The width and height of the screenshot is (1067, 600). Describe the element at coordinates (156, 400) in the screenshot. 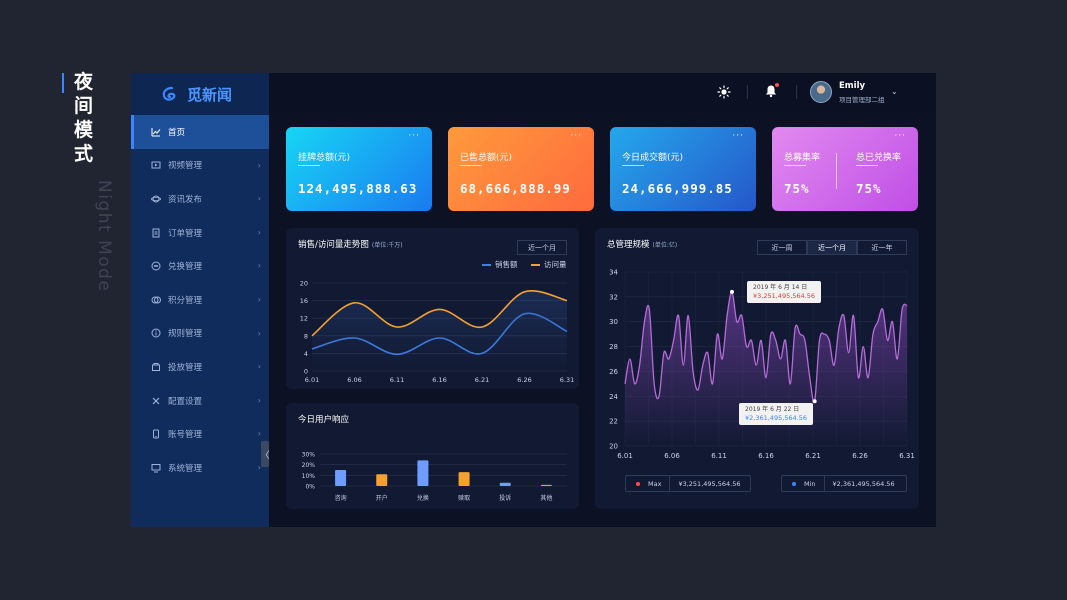

I see `tools-icon` at that location.